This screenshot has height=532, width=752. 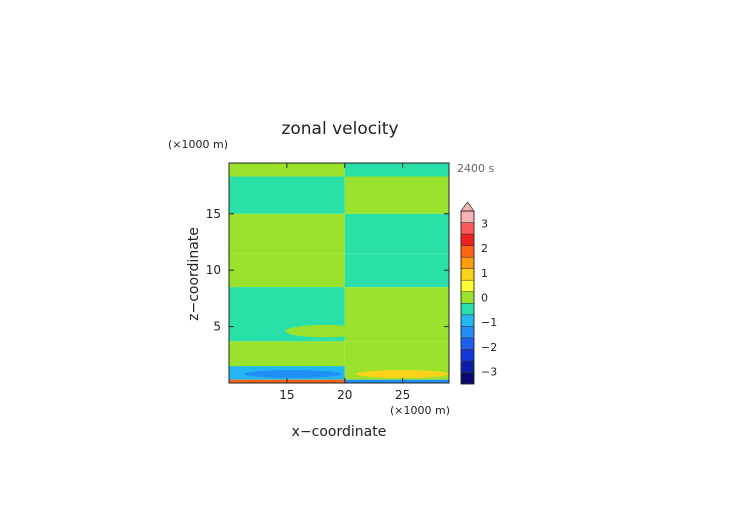 I want to click on colorbar-tick-label-0: −3, so click(x=489, y=372).